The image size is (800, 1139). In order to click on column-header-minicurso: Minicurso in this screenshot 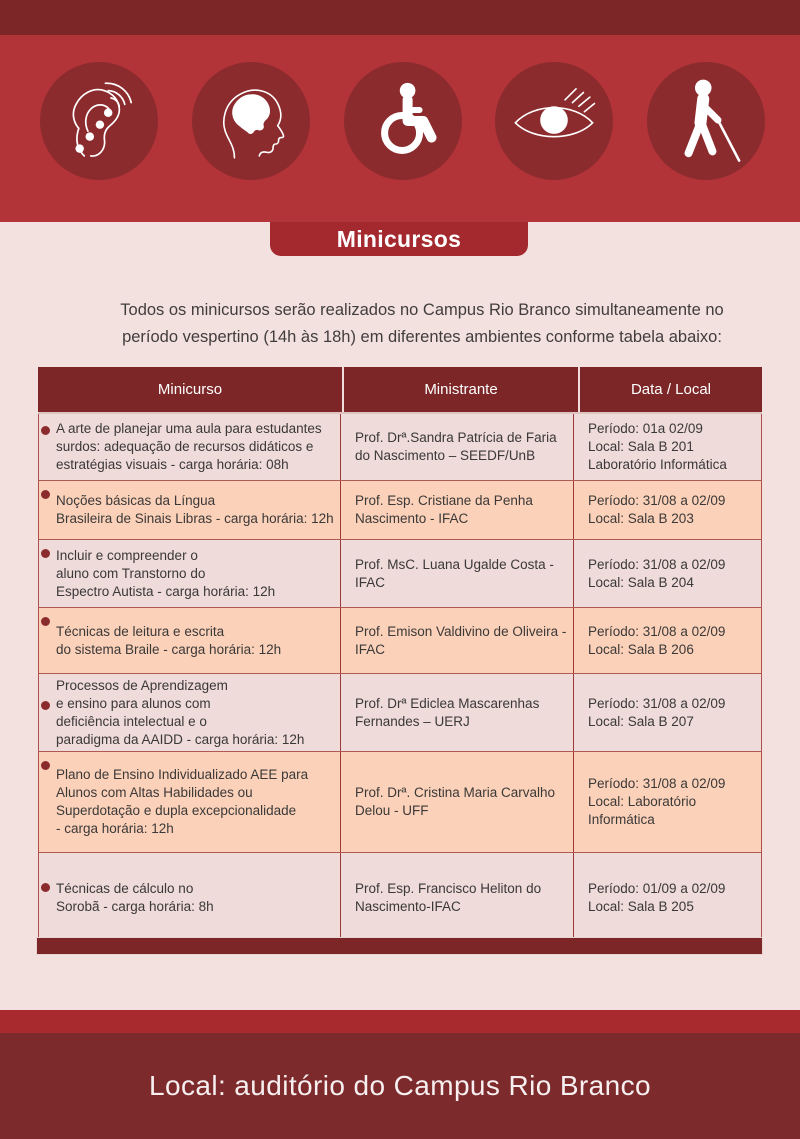, I will do `click(191, 389)`.